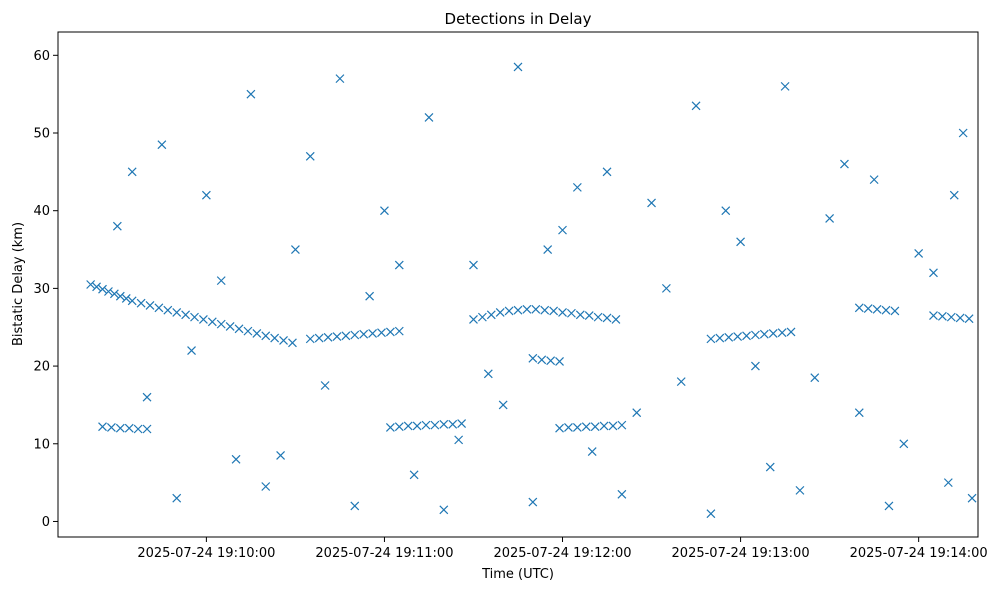  What do you see at coordinates (18, 284) in the screenshot?
I see `y-axis-label: Bistatic Delay (km)` at bounding box center [18, 284].